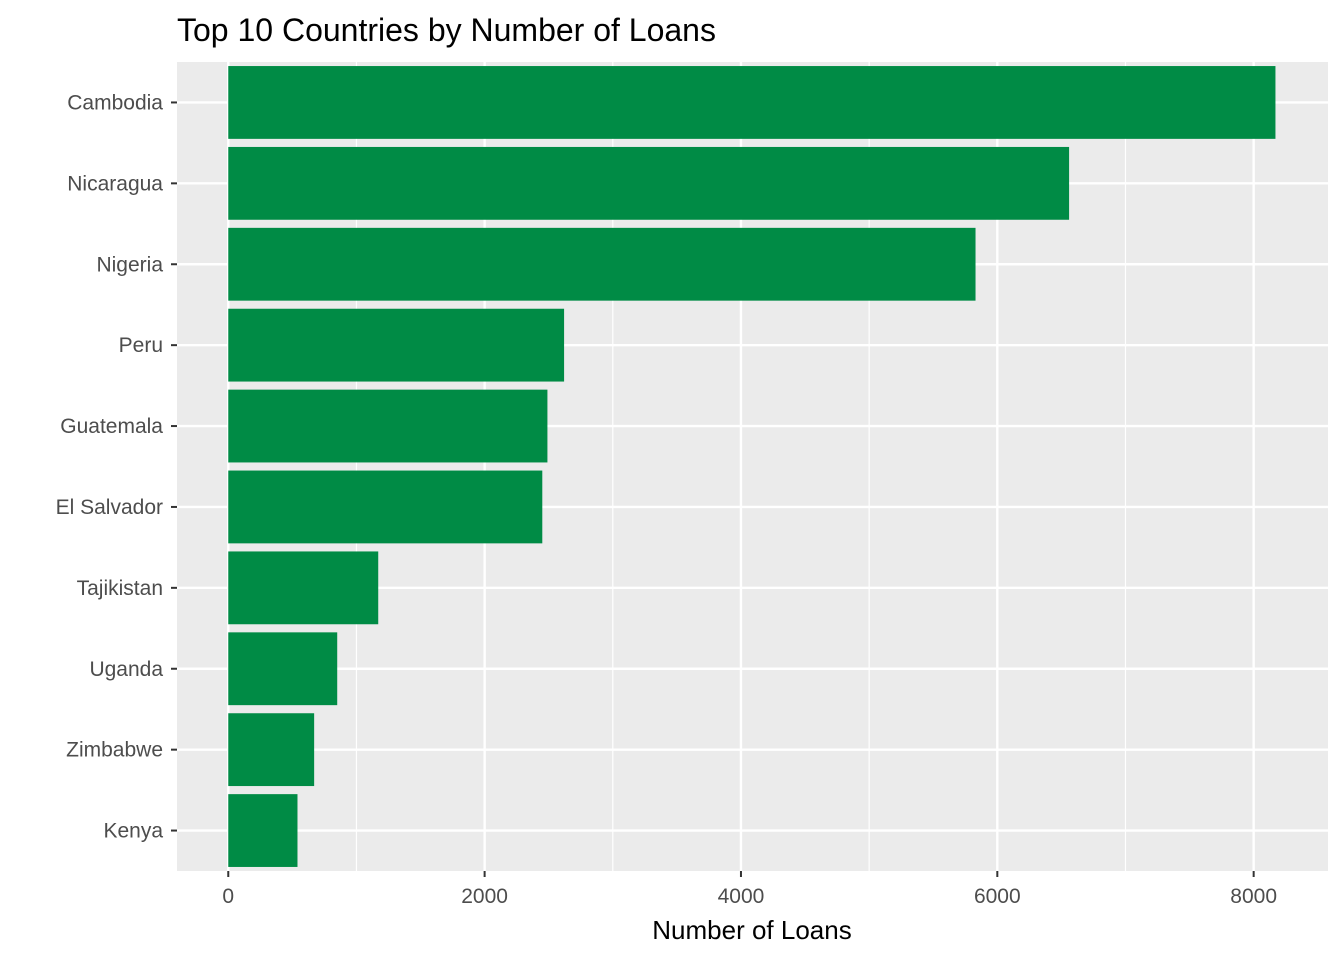  I want to click on chart-title: Top 10 Countries by Number of Loans, so click(446, 30).